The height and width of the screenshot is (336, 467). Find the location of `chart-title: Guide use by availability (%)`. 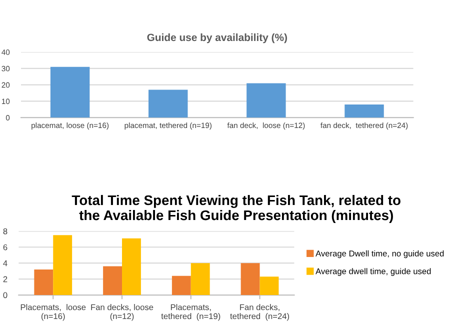

chart-title: Guide use by availability (%) is located at coordinates (217, 38).